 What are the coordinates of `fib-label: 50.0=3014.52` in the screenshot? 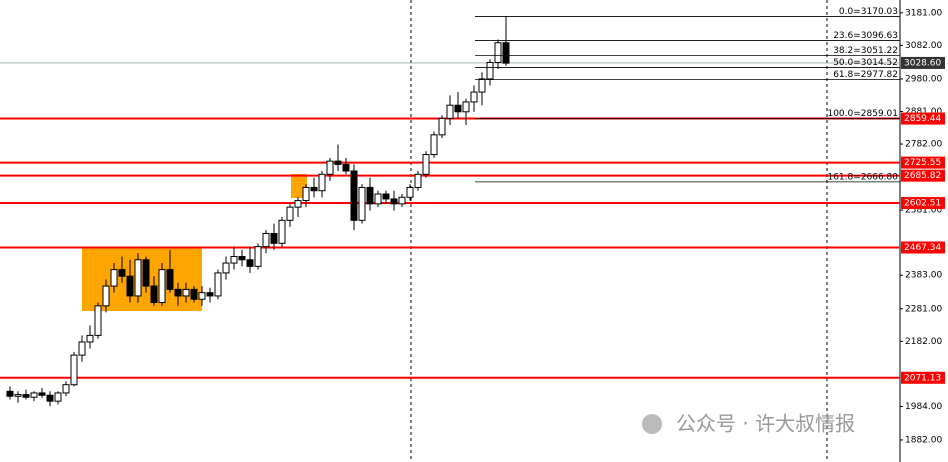 It's located at (865, 63).